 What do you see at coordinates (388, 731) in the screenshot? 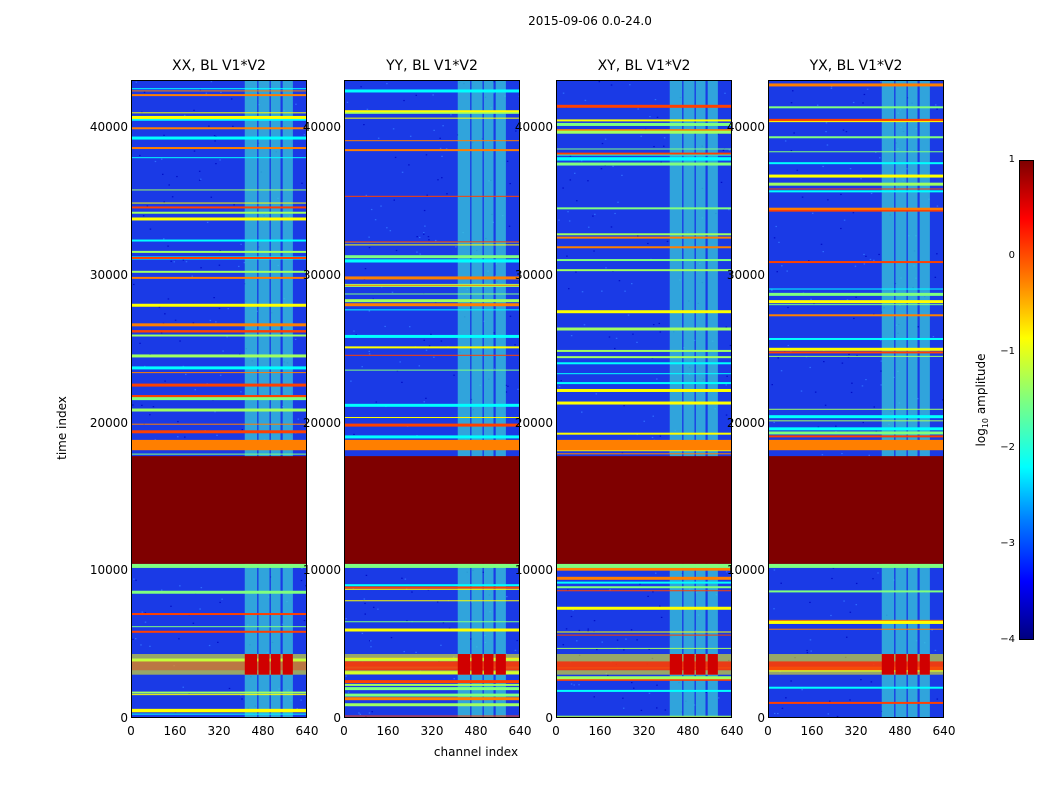
I see `x-tick-label: 160` at bounding box center [388, 731].